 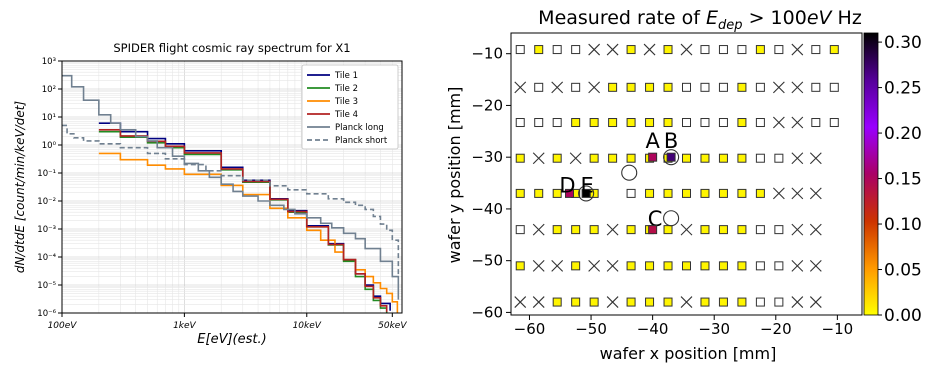 What do you see at coordinates (903, 271) in the screenshot?
I see `colorbar-tick-label: 0.05` at bounding box center [903, 271].